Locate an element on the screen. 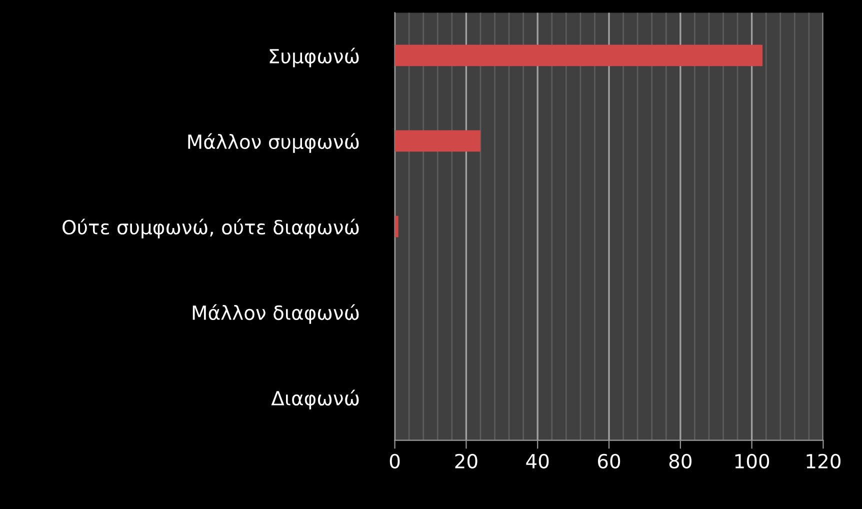 This screenshot has height=509, width=862. y-tick-label: Συμφωνώ is located at coordinates (314, 58).